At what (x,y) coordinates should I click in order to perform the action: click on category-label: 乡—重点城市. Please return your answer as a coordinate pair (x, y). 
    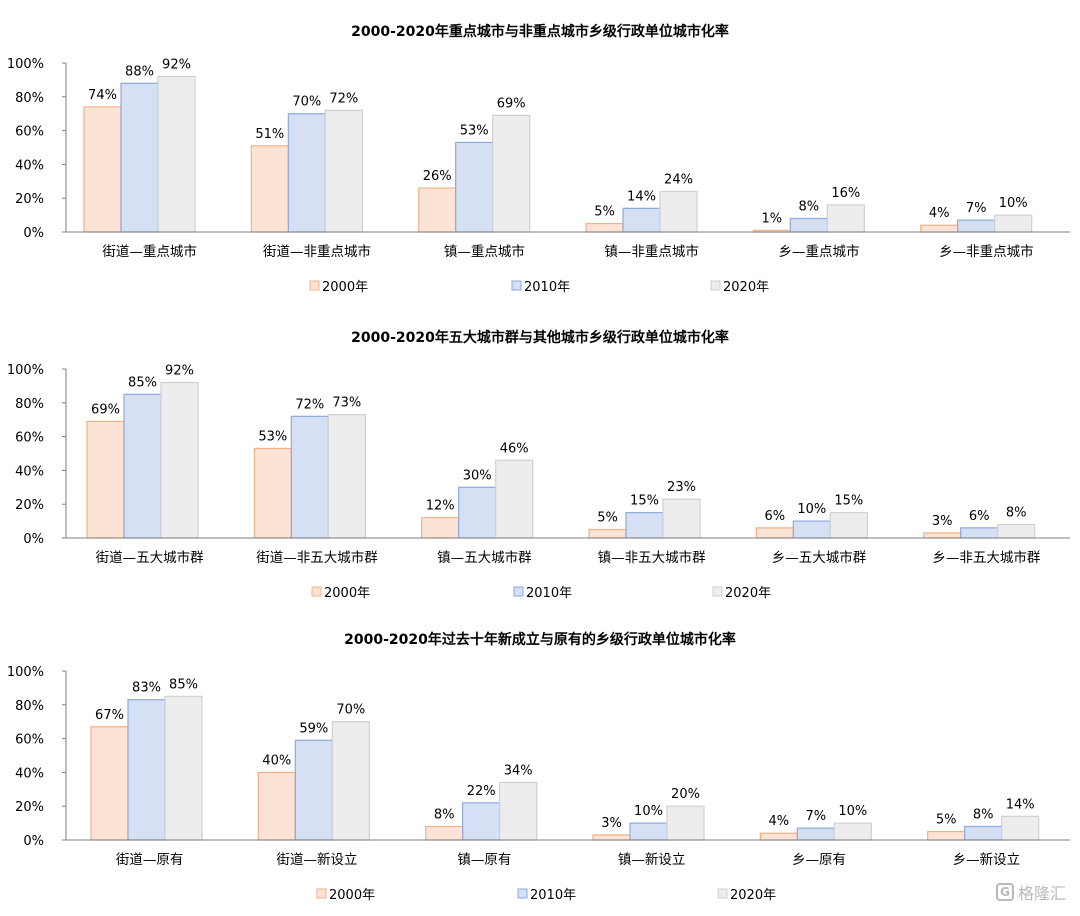
    Looking at the image, I should click on (819, 251).